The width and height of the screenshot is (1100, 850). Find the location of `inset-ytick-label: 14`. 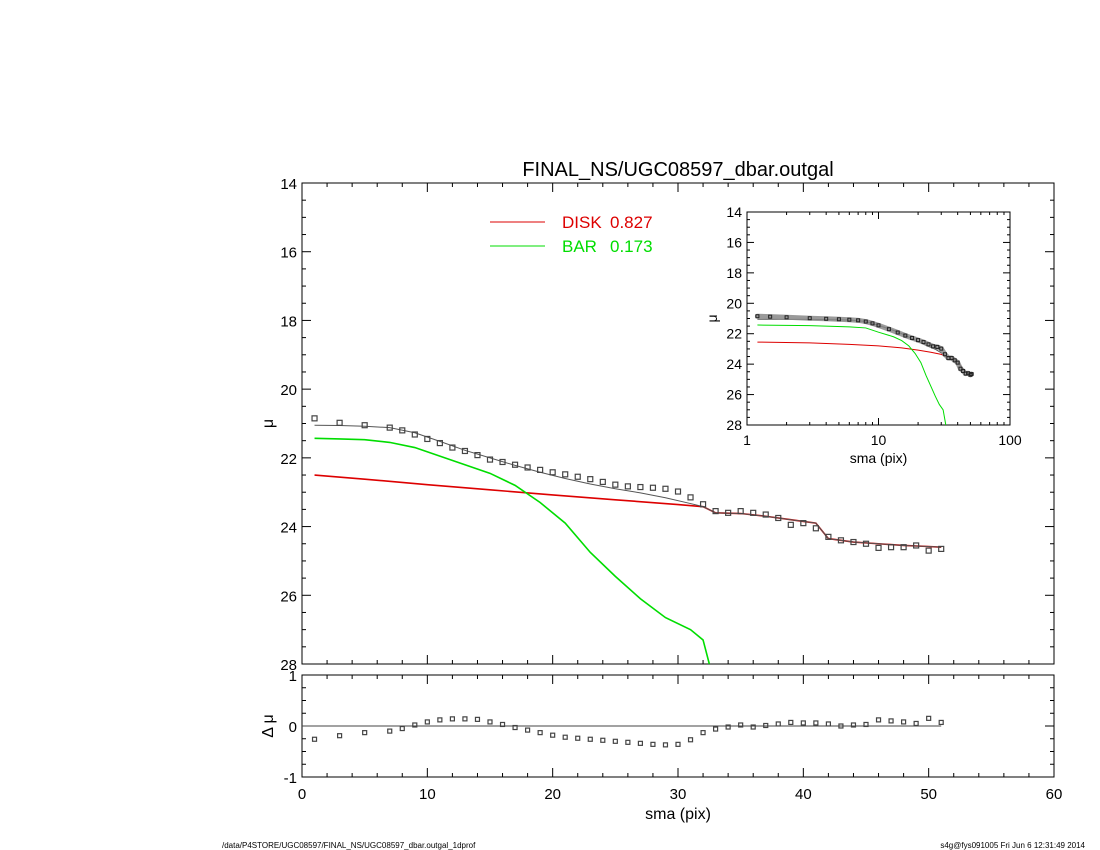

inset-ytick-label: 14 is located at coordinates (734, 212).